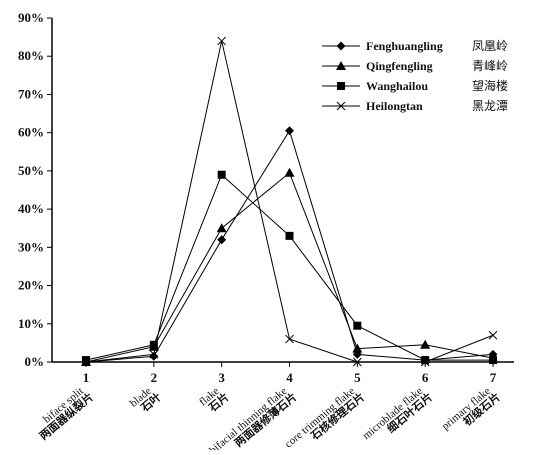 The height and width of the screenshot is (455, 534). What do you see at coordinates (404, 46) in the screenshot?
I see `legend-label-en: Fenghuangling` at bounding box center [404, 46].